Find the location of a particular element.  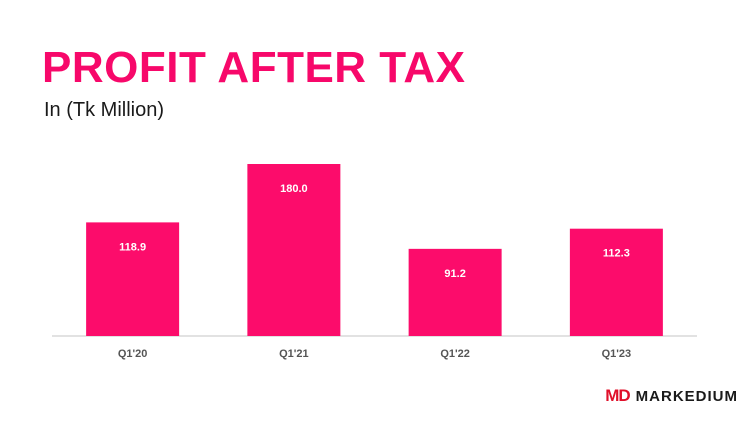

markedium-logo-icon: MD is located at coordinates (617, 395).